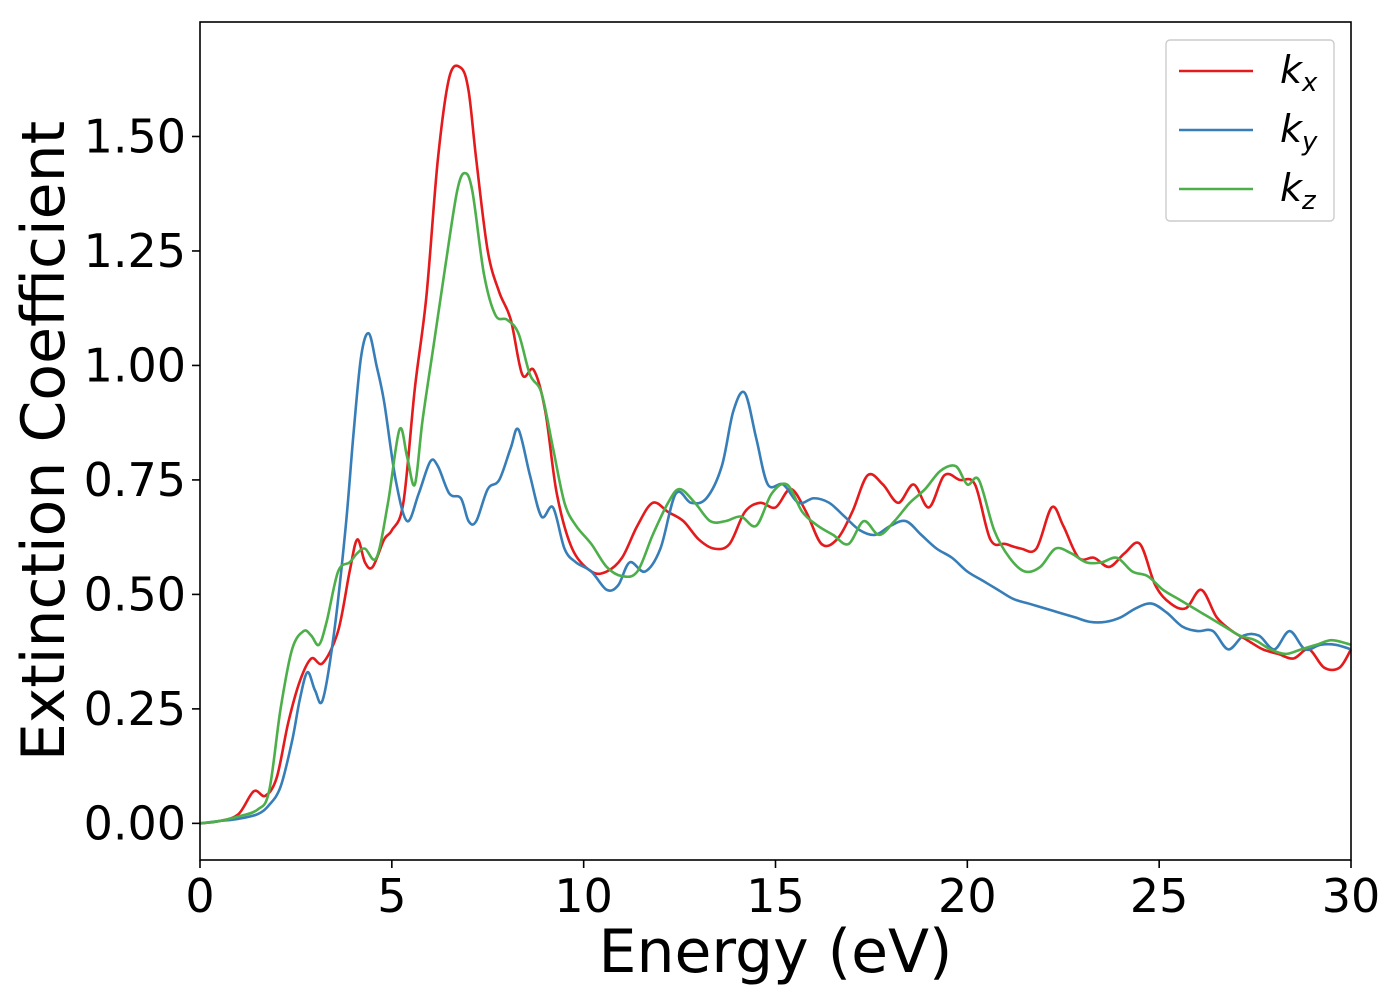 Image resolution: width=1400 pixels, height=1000 pixels. Describe the element at coordinates (1299, 132) in the screenshot. I see `legend-label-ky: ky` at that location.